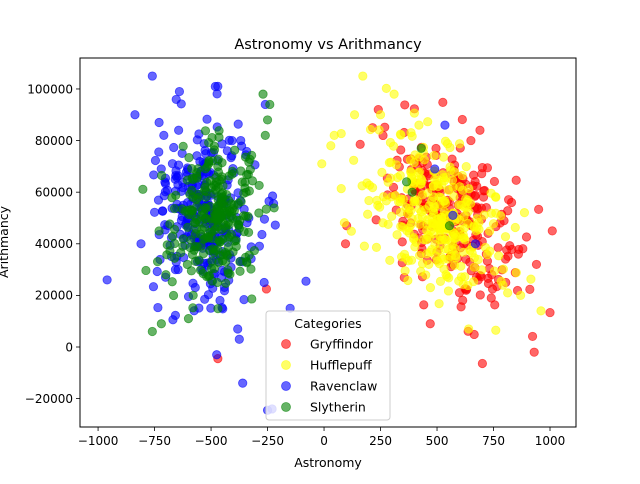 The height and width of the screenshot is (484, 640). I want to click on y-axis-label: Arithmancy, so click(5, 241).